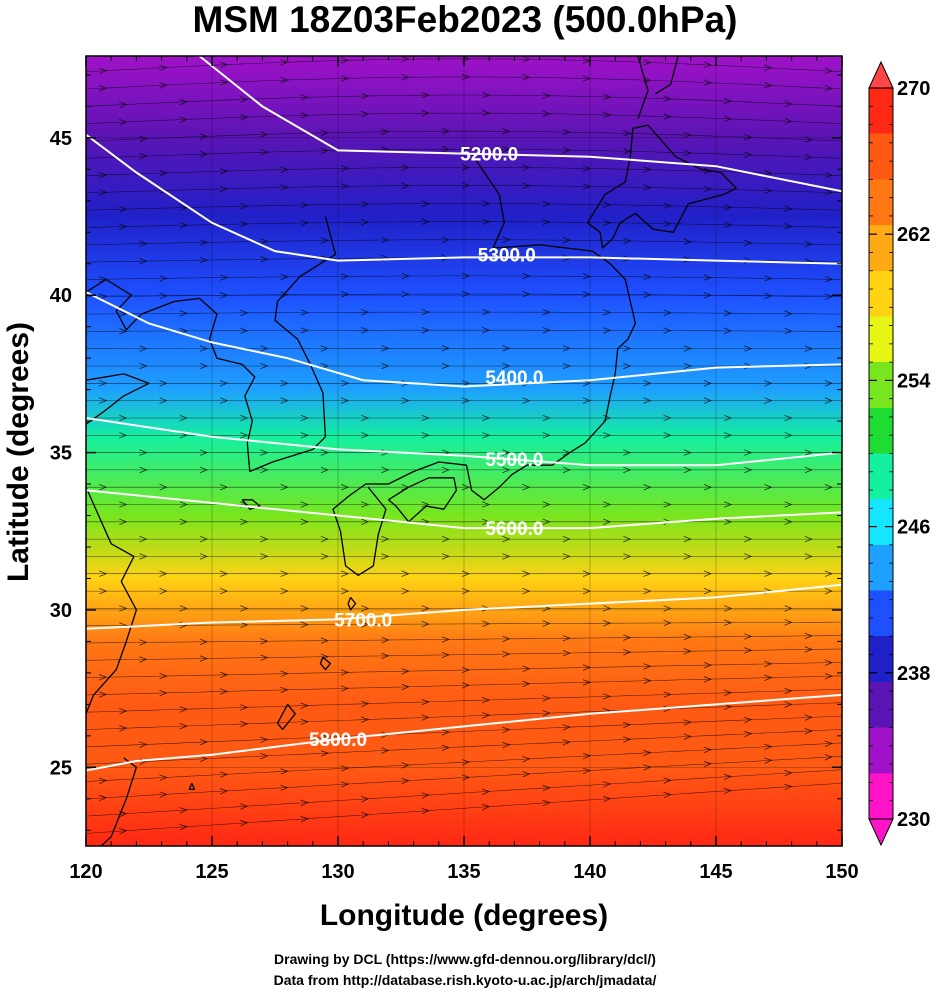  I want to click on coastline, so click(422, 500).